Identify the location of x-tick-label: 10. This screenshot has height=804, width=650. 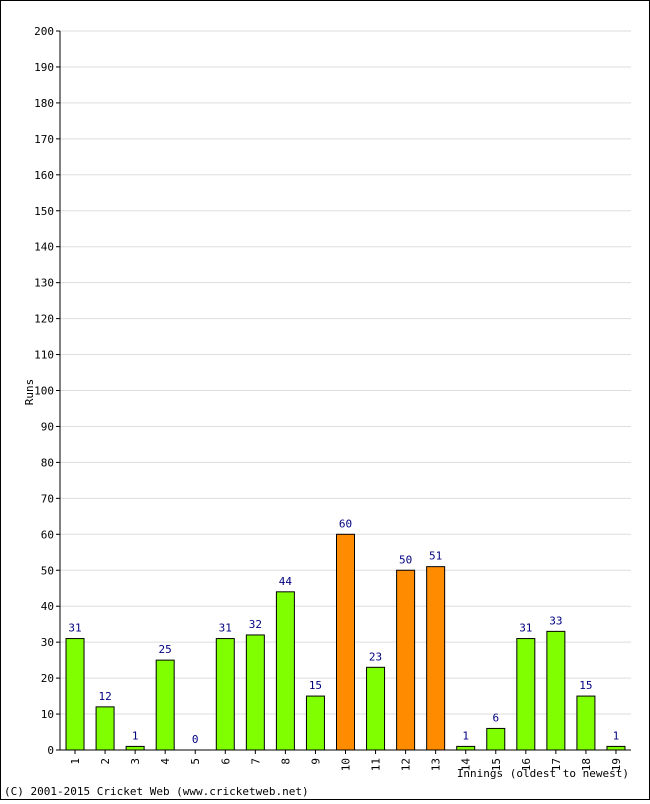
(346, 764).